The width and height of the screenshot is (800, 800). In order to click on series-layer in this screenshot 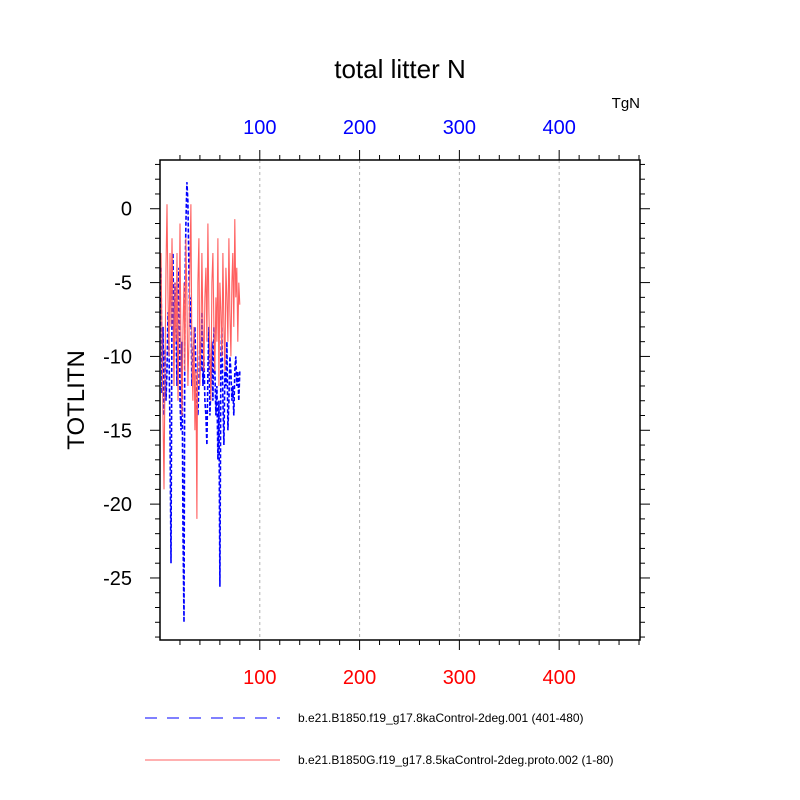, I will do `click(200, 402)`.